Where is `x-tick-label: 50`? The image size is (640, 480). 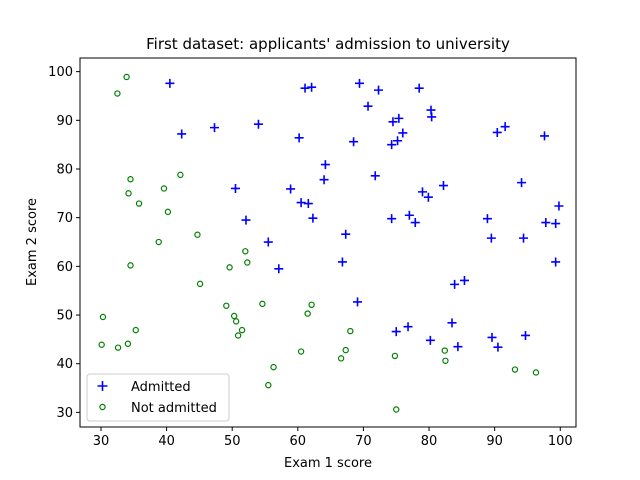
x-tick-label: 50 is located at coordinates (232, 441).